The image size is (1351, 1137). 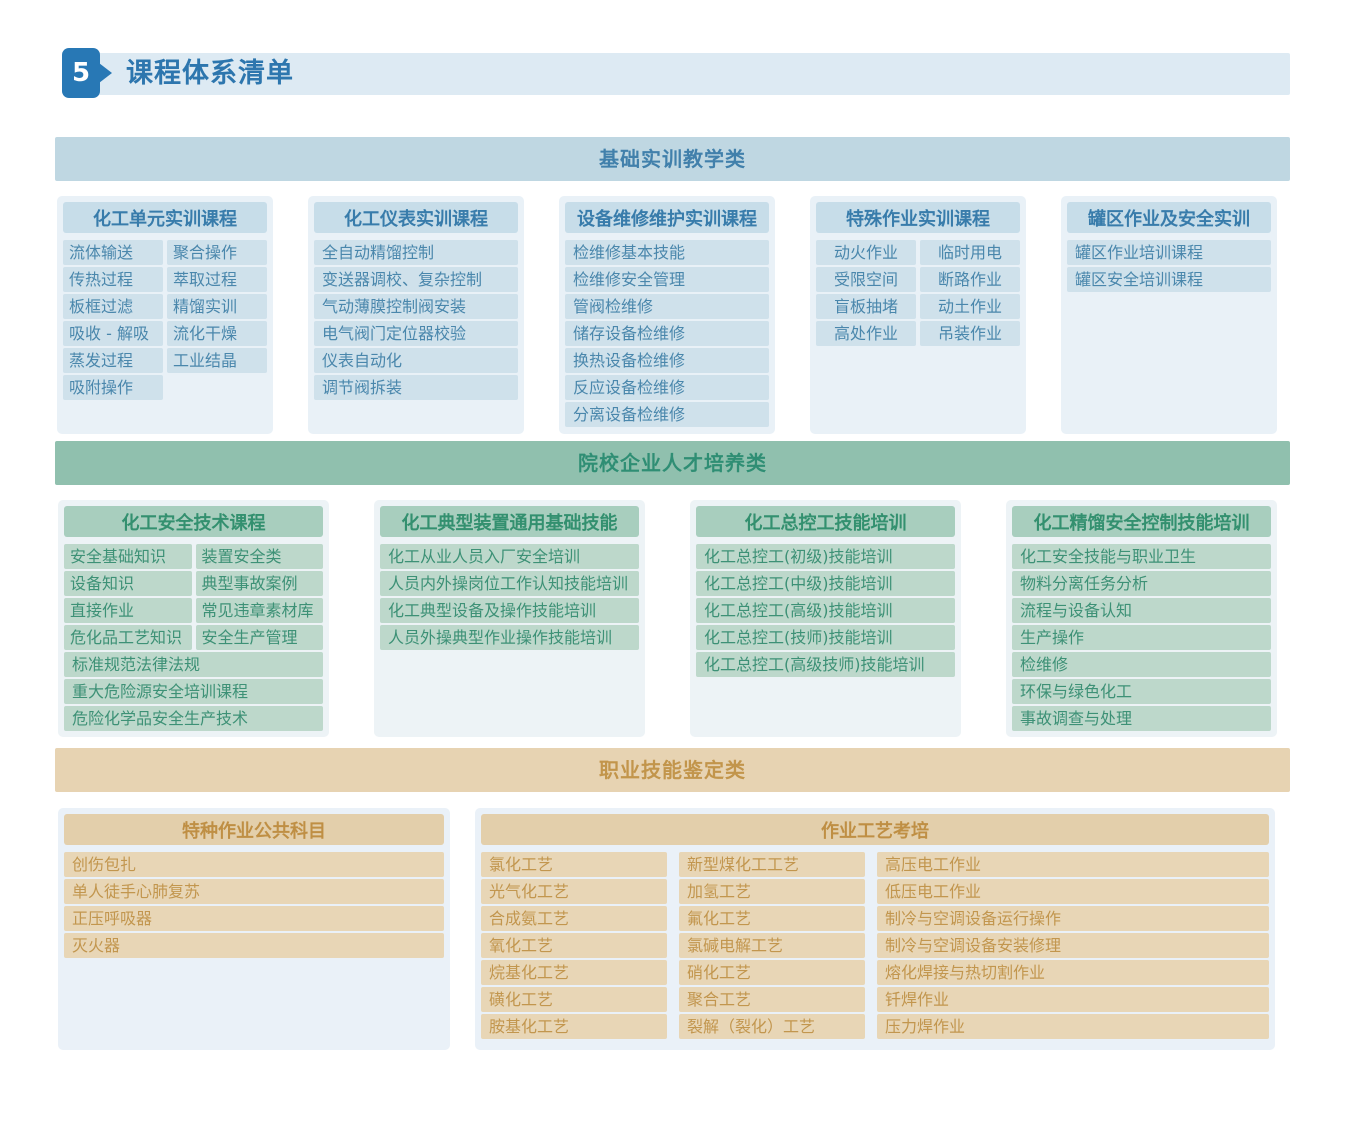 What do you see at coordinates (667, 306) in the screenshot?
I see `course-item-cell: 管阀检维修` at bounding box center [667, 306].